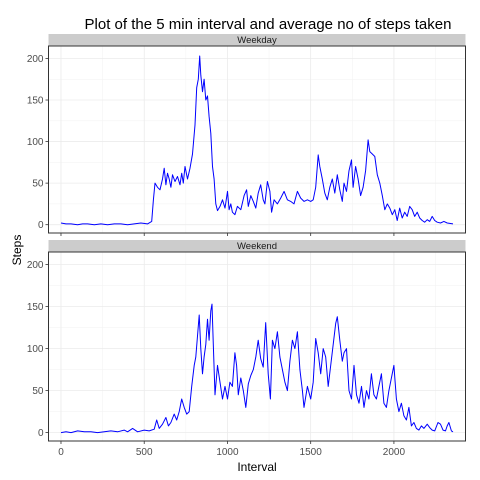 This screenshot has height=480, width=480. Describe the element at coordinates (61, 452) in the screenshot. I see `x-tick-label: 0` at that location.